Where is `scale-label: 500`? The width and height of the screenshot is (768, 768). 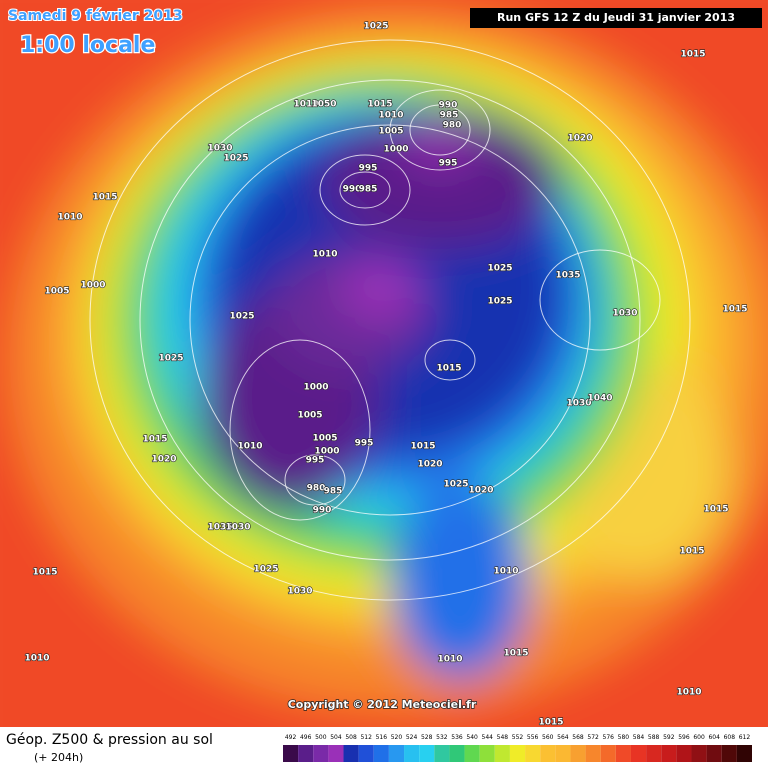 scale-label: 500 is located at coordinates (321, 737).